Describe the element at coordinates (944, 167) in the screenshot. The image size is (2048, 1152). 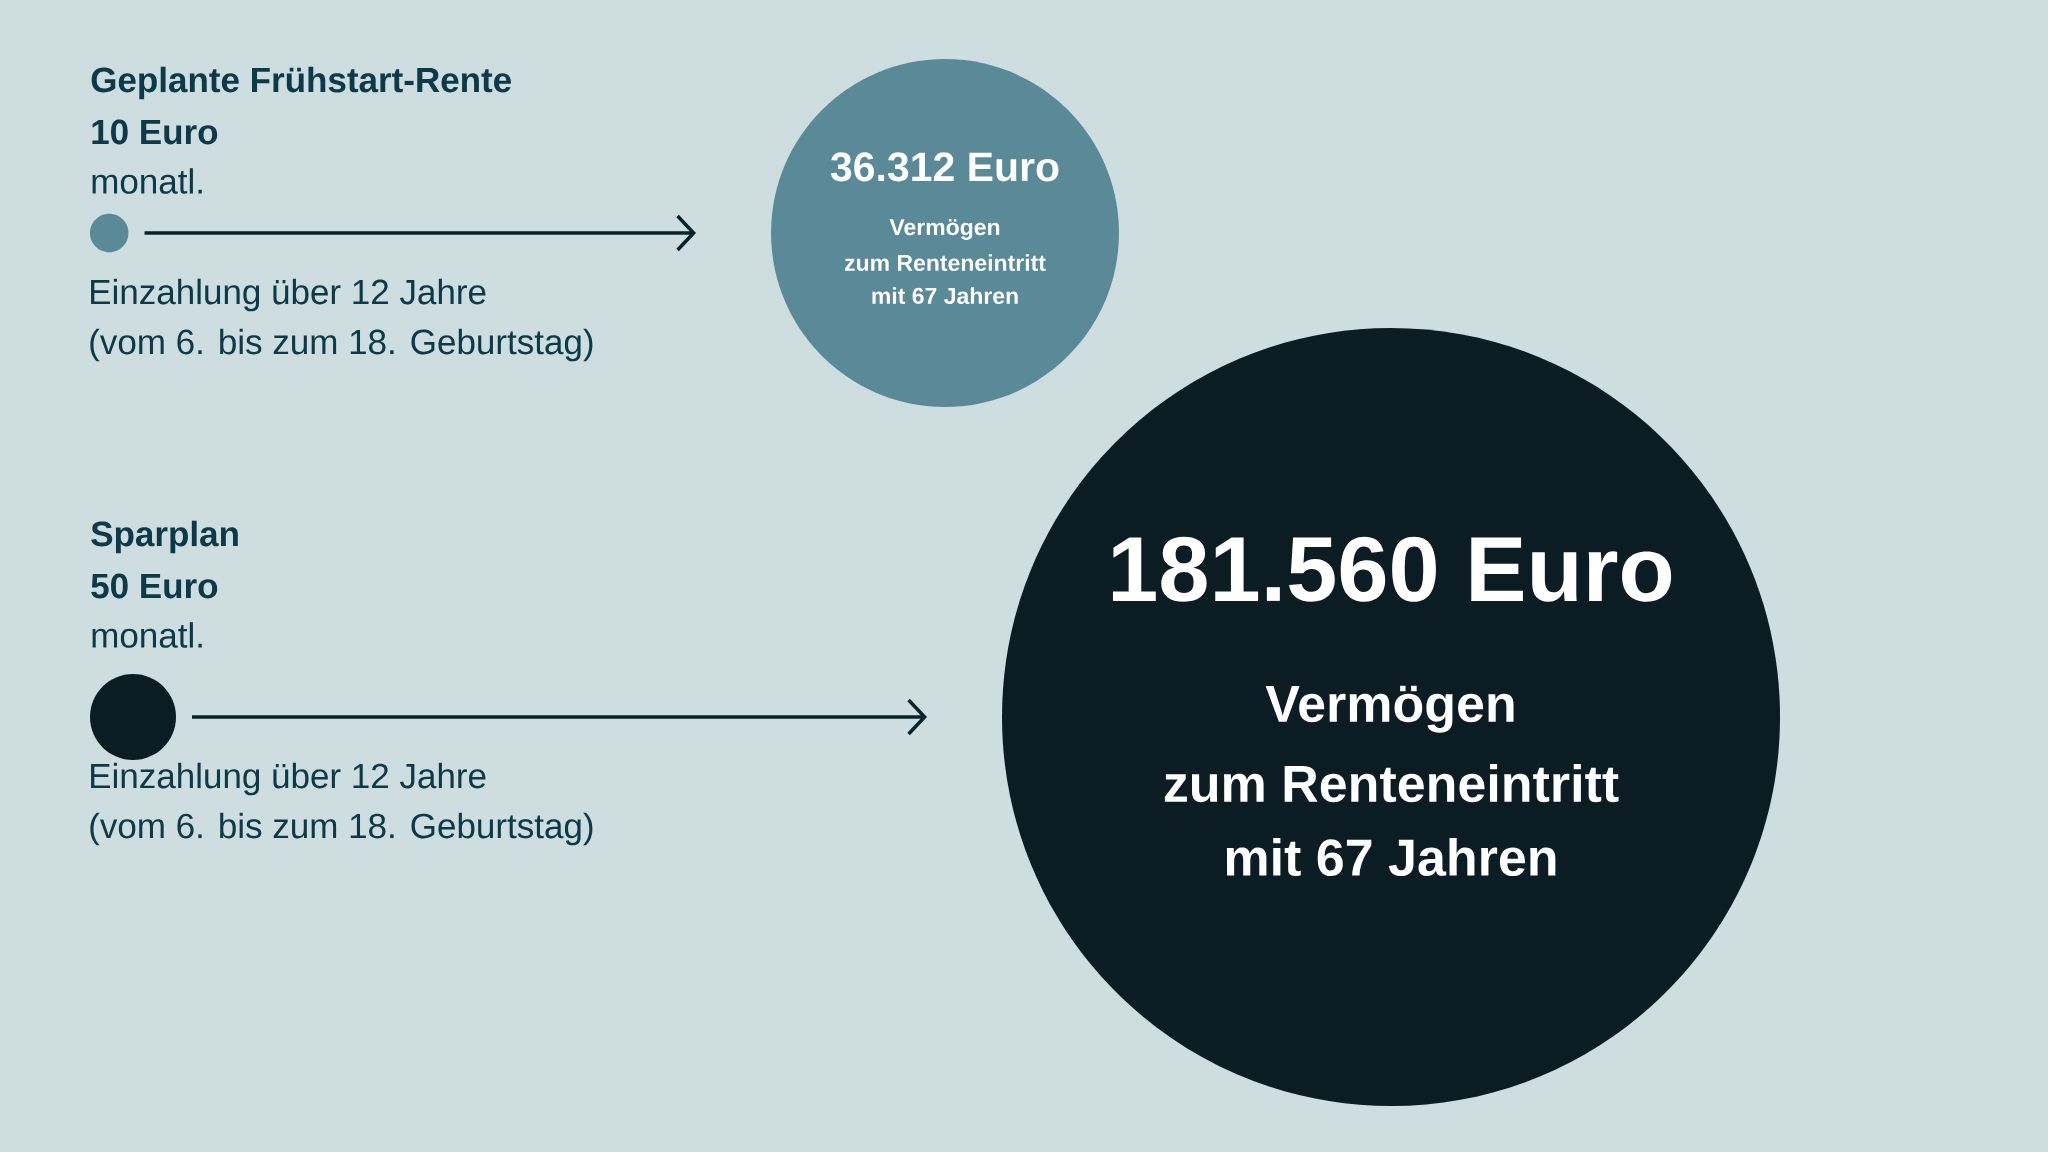
I see `data-label: 36.312 Euro` at that location.